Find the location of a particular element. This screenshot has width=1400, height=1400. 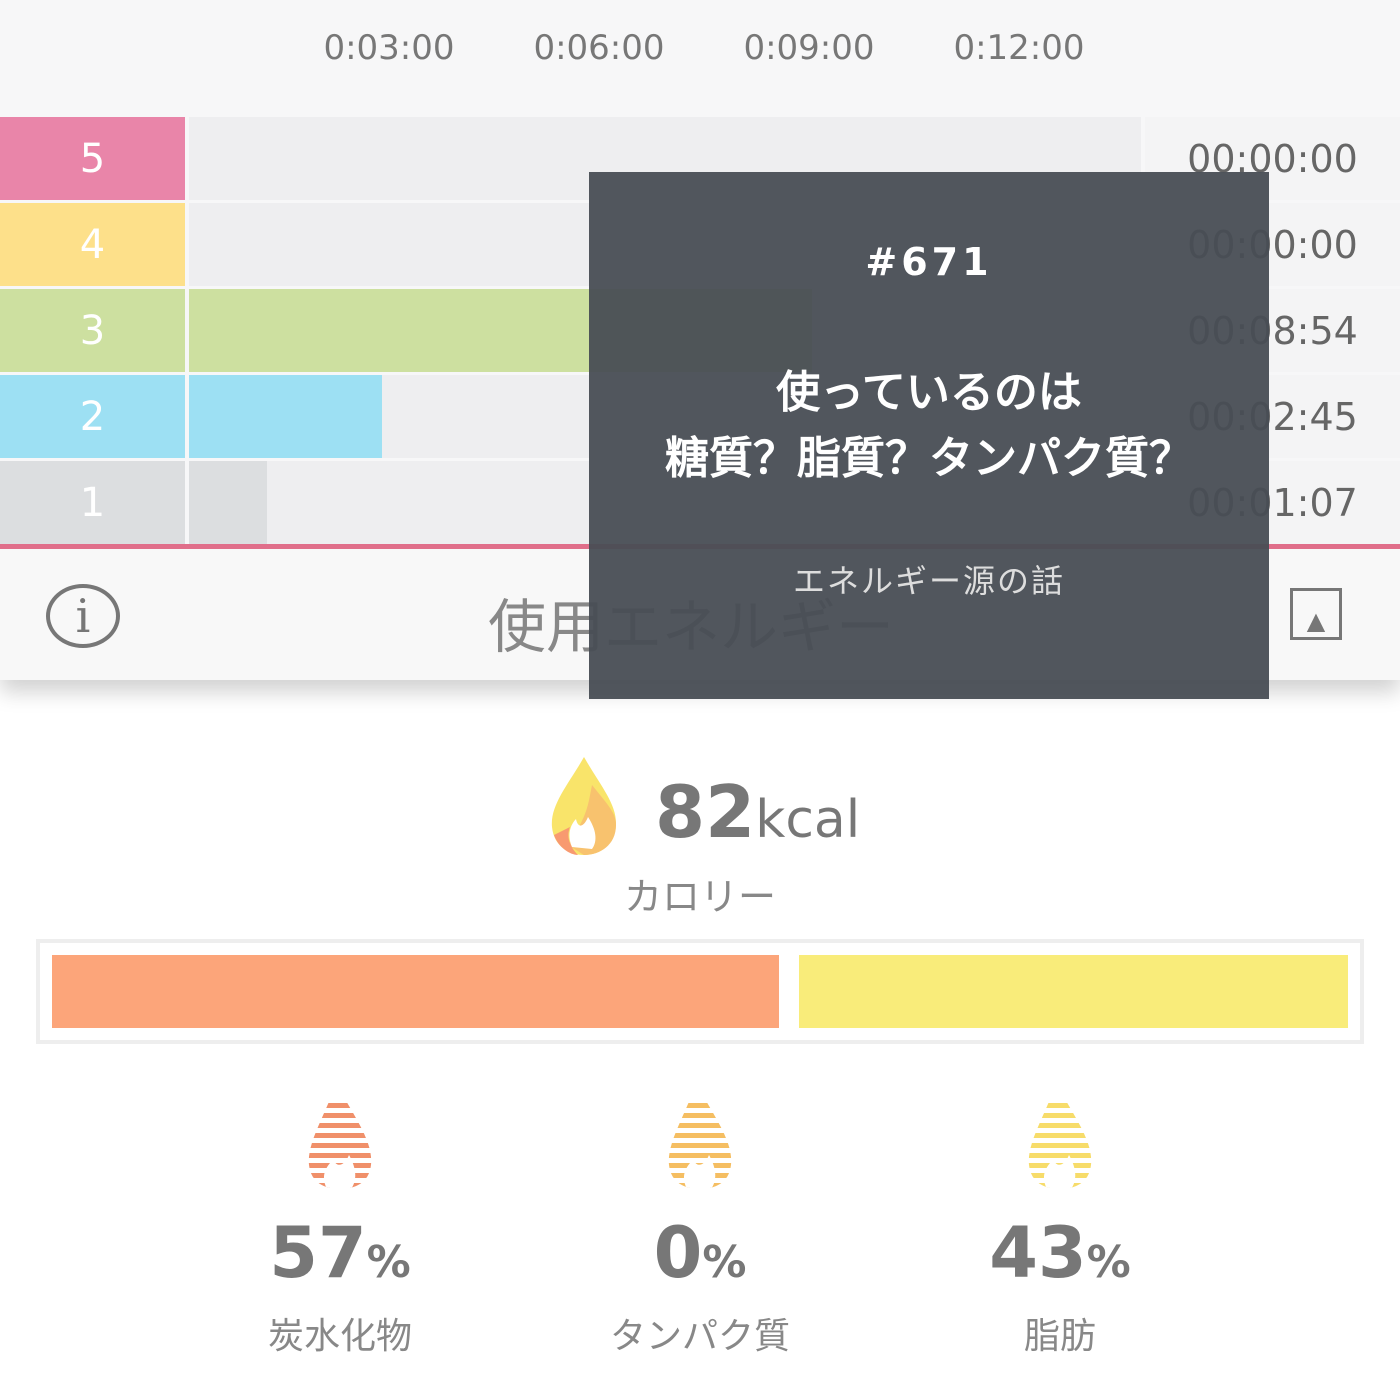

calorie-number: 82 is located at coordinates (705, 812).